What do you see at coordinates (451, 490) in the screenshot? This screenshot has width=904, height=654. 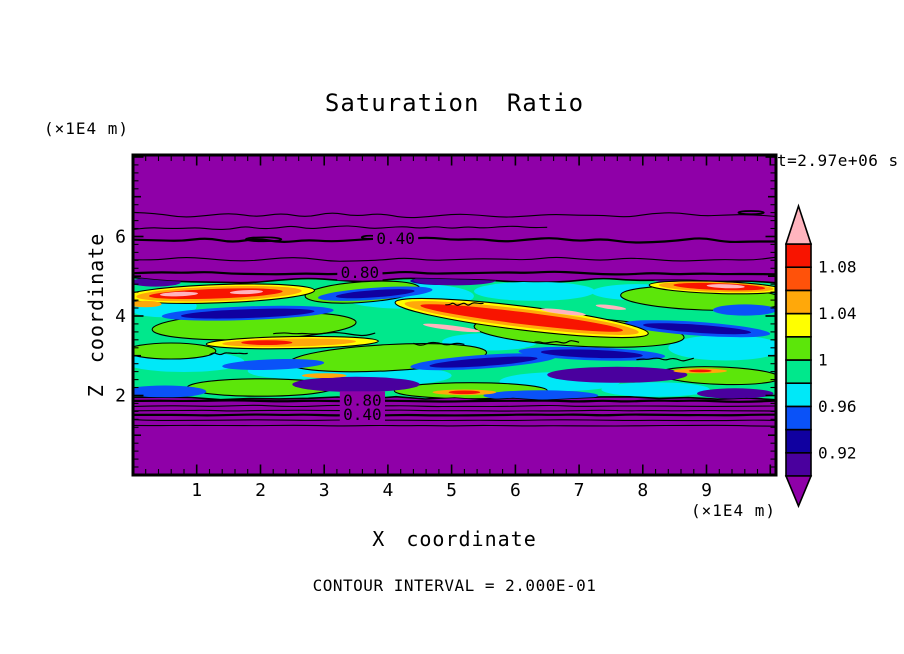 I see `x-tick-label: 5` at bounding box center [451, 490].